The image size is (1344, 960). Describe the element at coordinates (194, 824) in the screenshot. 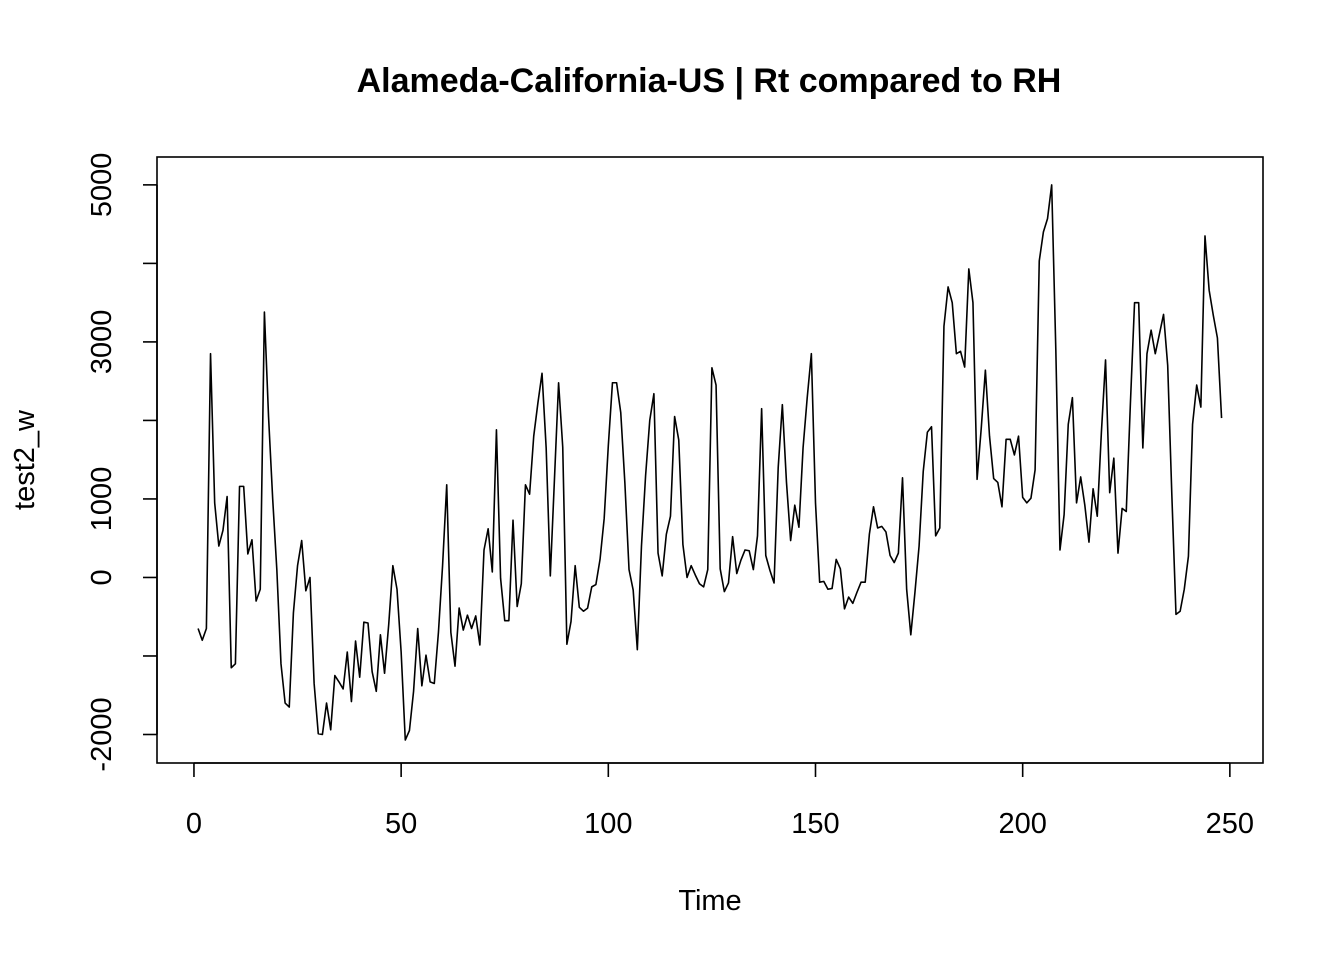

I see `x-tick-label: 0` at that location.